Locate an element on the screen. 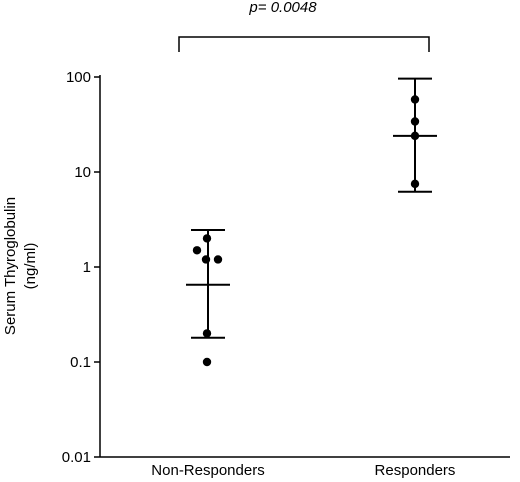 Image resolution: width=520 pixels, height=482 pixels. y-tick-label: 0.01 is located at coordinates (76, 457).